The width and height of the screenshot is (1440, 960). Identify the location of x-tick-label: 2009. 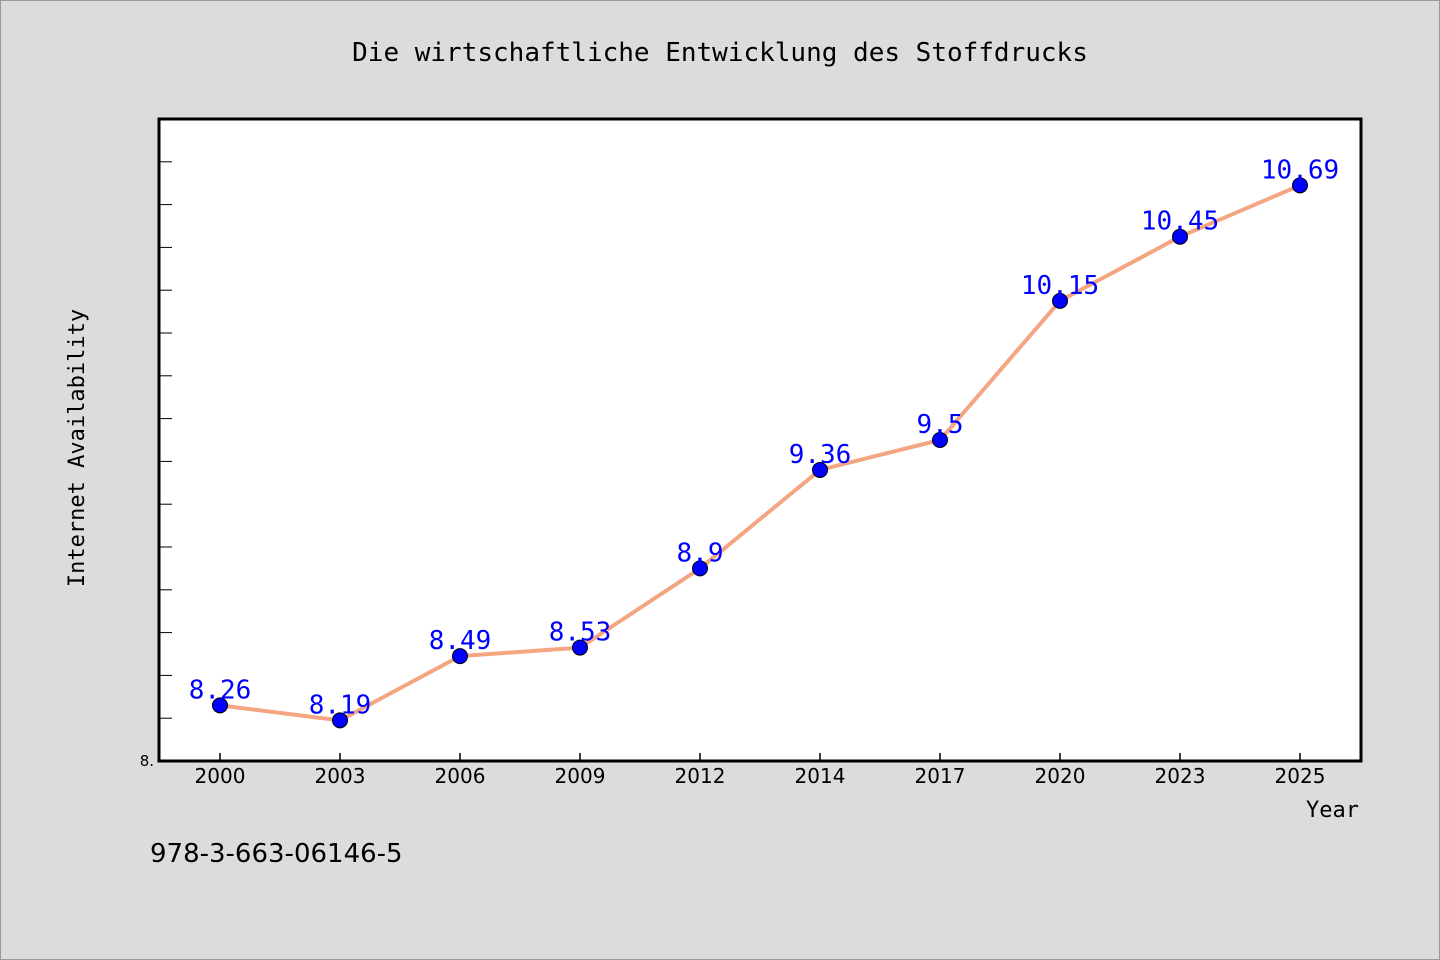
(580, 776).